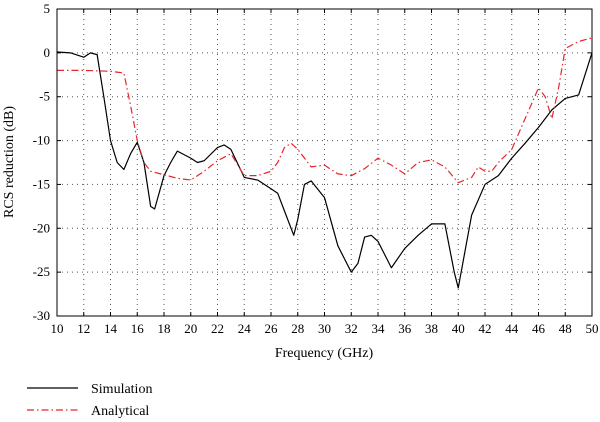 The width and height of the screenshot is (600, 422). Describe the element at coordinates (41, 227) in the screenshot. I see `y-tick-label: -20` at that location.